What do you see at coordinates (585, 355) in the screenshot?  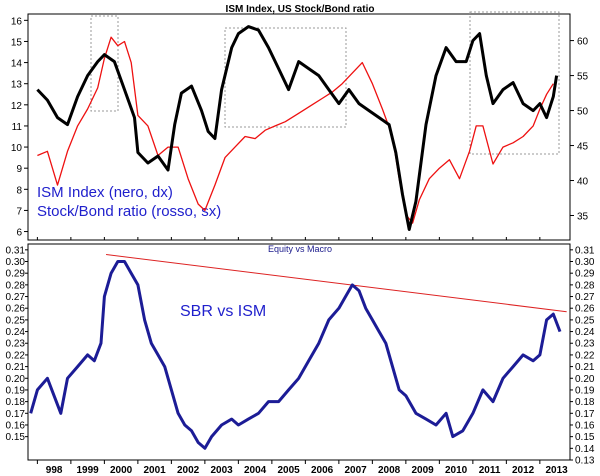 I see `bottom-right-tick-label: 0.22` at bounding box center [585, 355].